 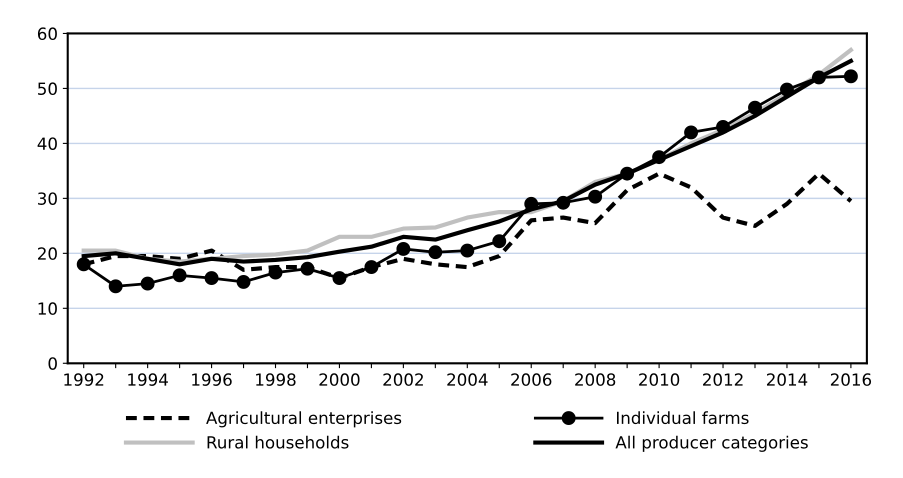 I want to click on legend-label: Individual farms, so click(x=682, y=417).